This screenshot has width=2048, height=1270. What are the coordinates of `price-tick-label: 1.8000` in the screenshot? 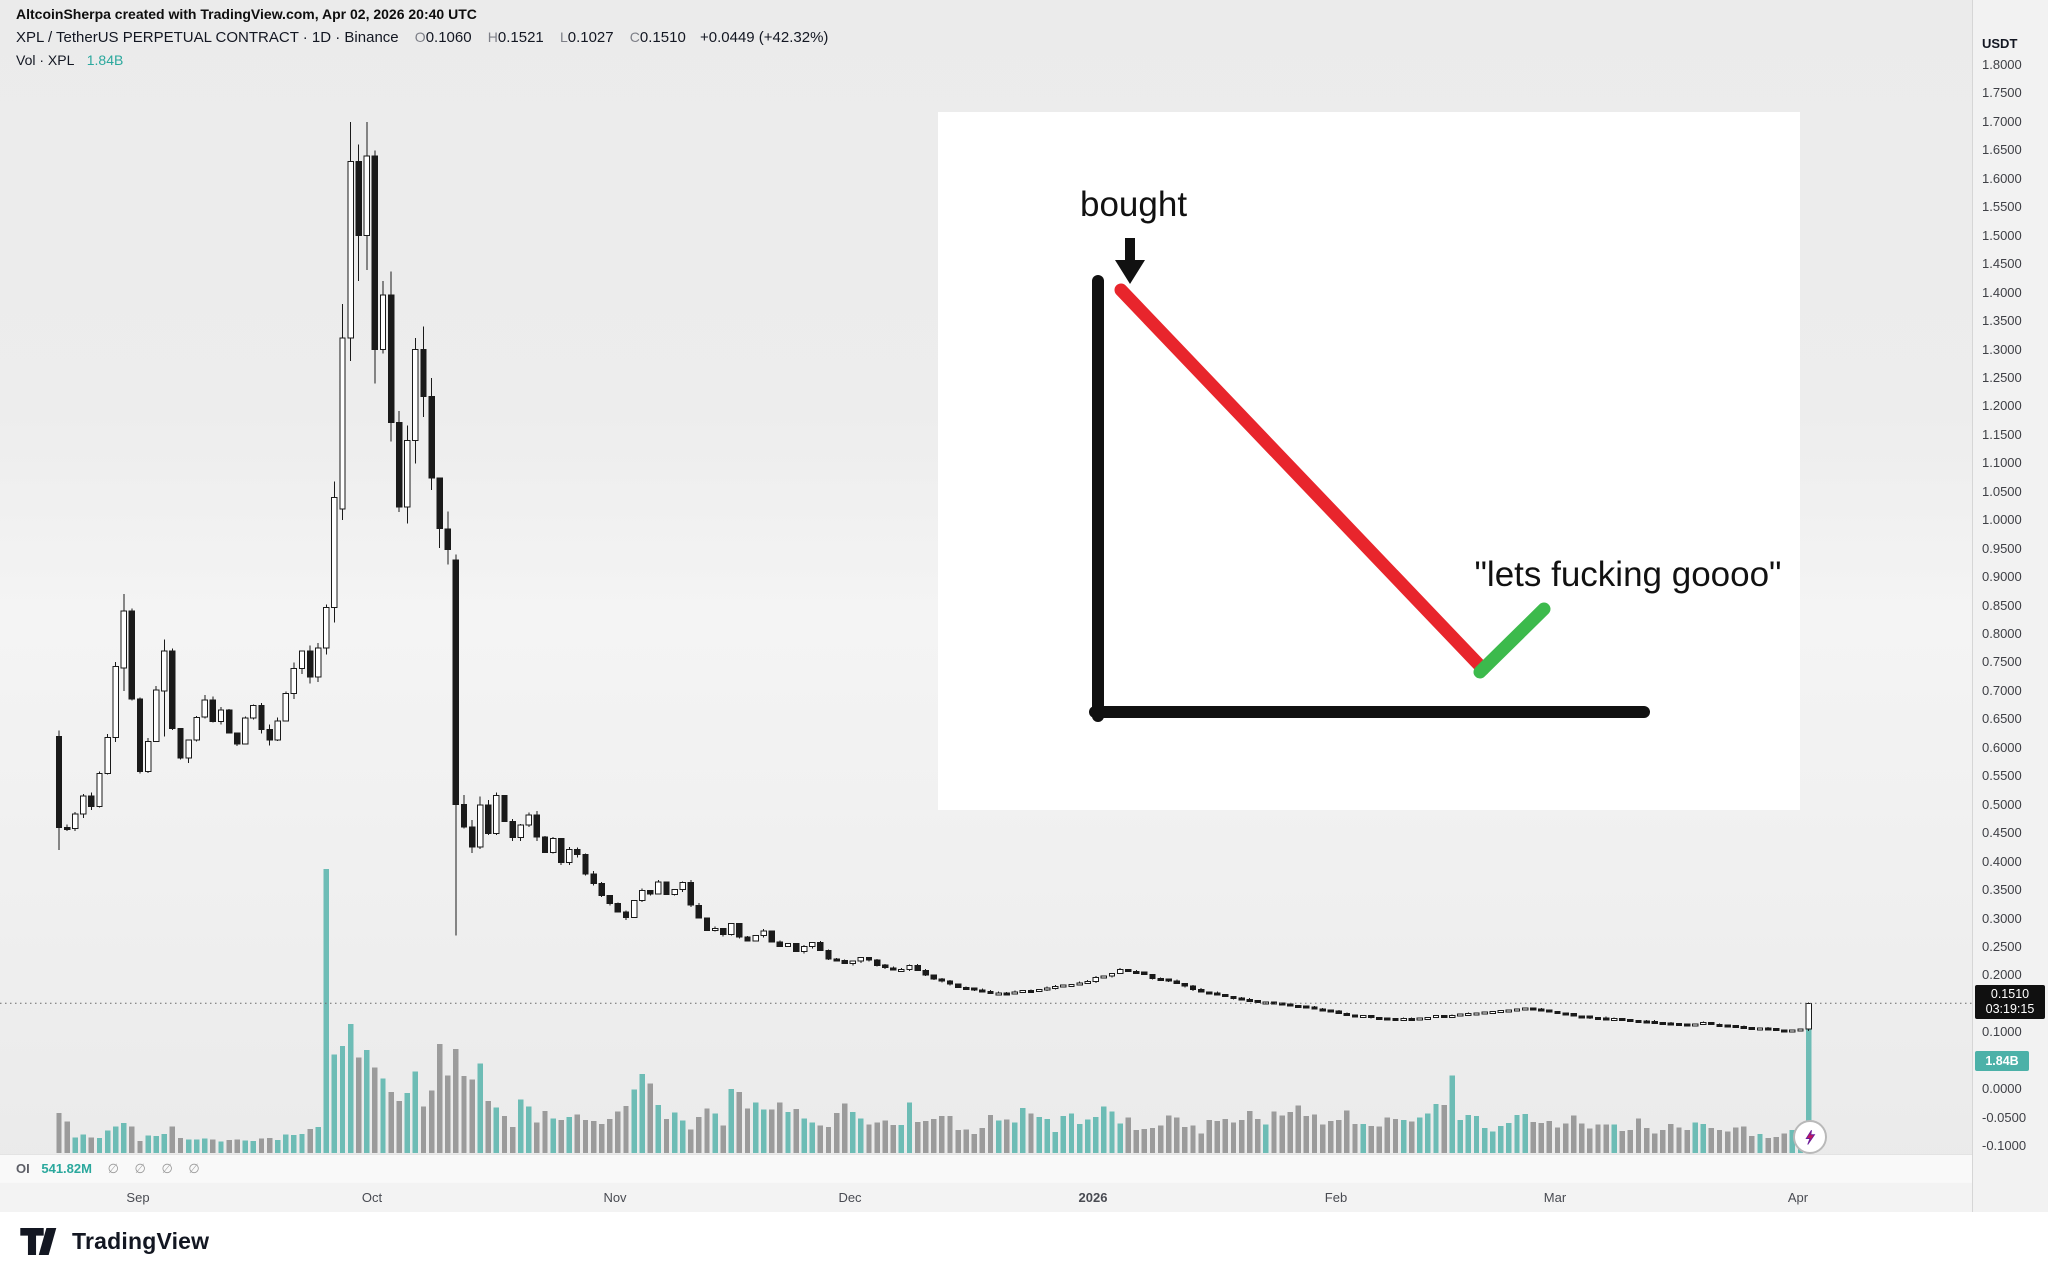 It's located at (2002, 64).